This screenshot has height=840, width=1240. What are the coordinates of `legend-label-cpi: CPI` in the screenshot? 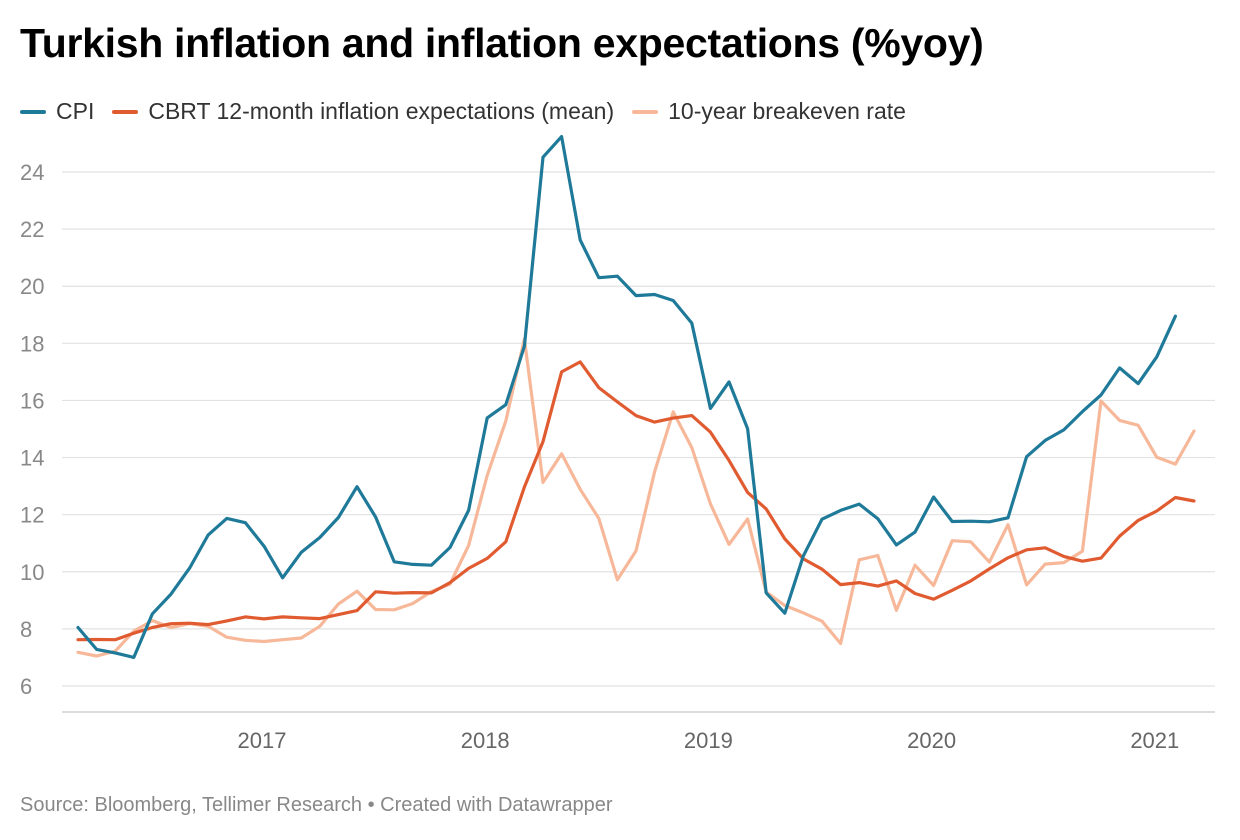 It's located at (75, 111).